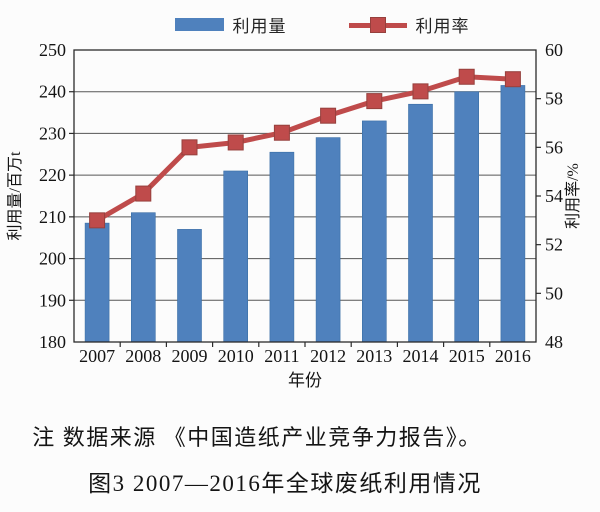 The width and height of the screenshot is (600, 512). I want to click on caption-figure-title: 图3 2007—2016年全球废纸利用情况, so click(285, 483).